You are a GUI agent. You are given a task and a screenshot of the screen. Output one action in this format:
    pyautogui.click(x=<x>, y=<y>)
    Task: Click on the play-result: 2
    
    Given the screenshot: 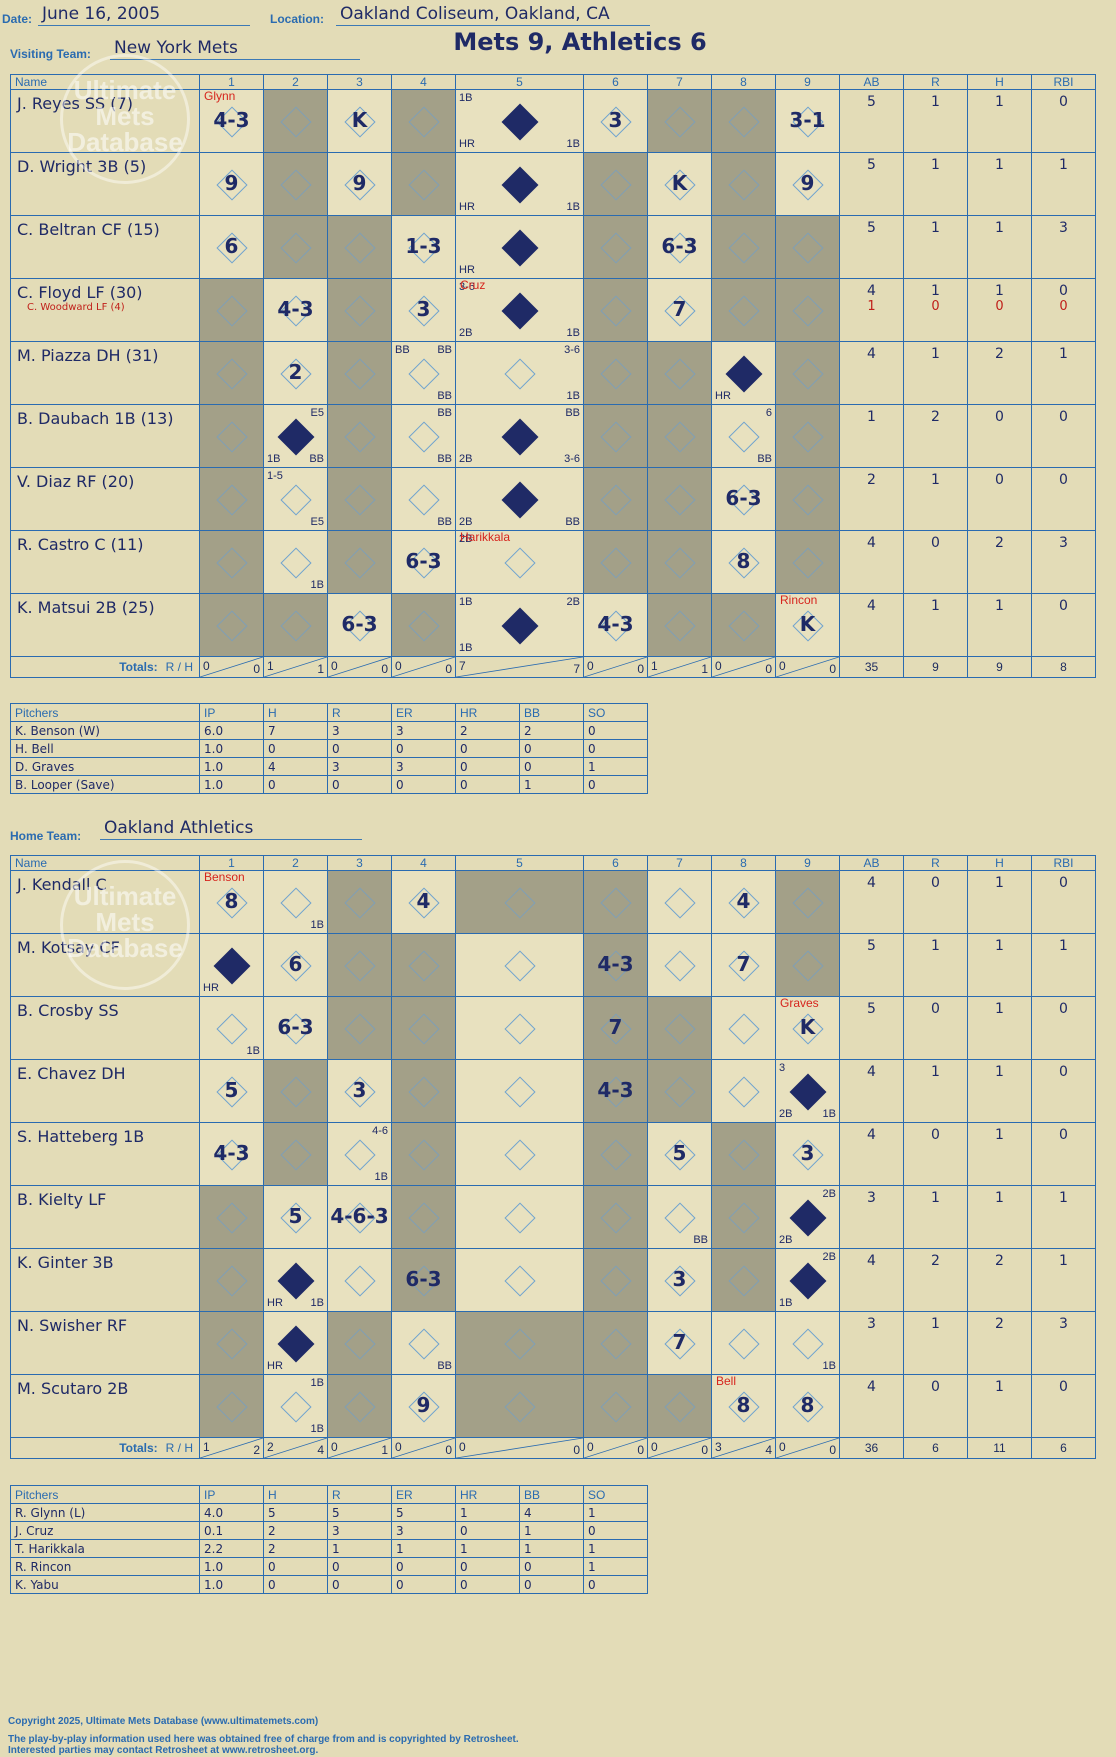 What is the action you would take?
    pyautogui.click(x=295, y=372)
    